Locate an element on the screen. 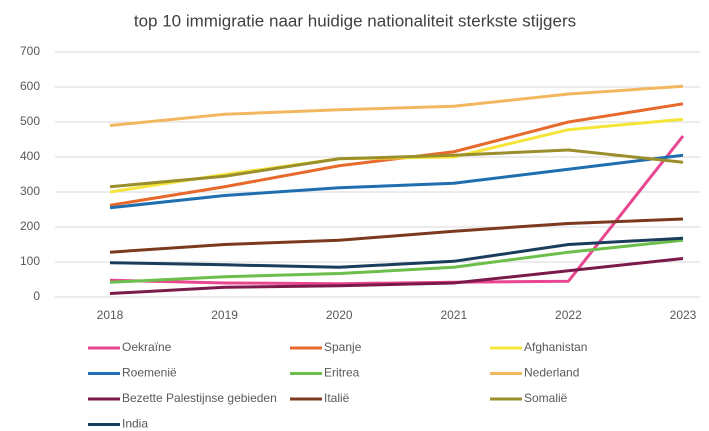 The width and height of the screenshot is (709, 431). x-tick-label: 2023 is located at coordinates (683, 315).